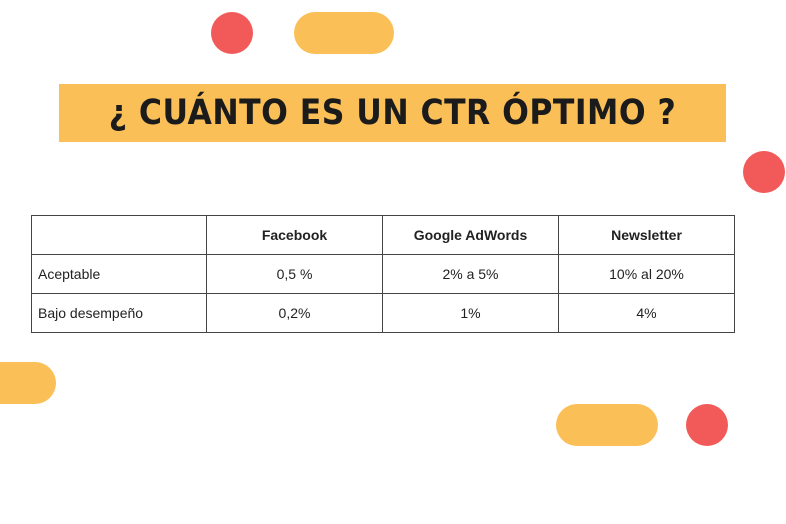 The width and height of the screenshot is (786, 524). I want to click on decorative-red-dot-right, so click(764, 172).